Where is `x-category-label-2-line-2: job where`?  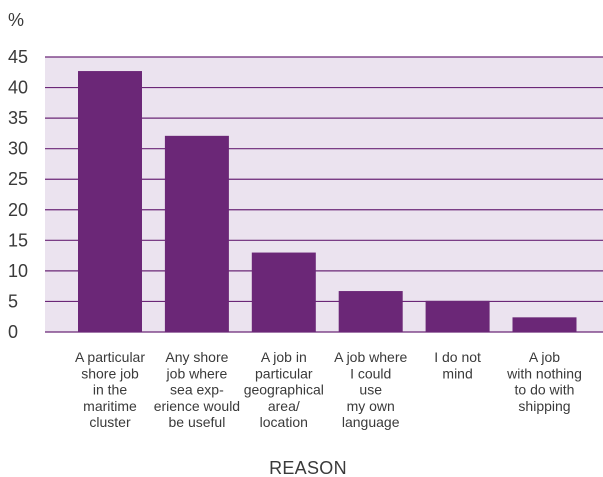 x-category-label-2-line-2: job where is located at coordinates (197, 373).